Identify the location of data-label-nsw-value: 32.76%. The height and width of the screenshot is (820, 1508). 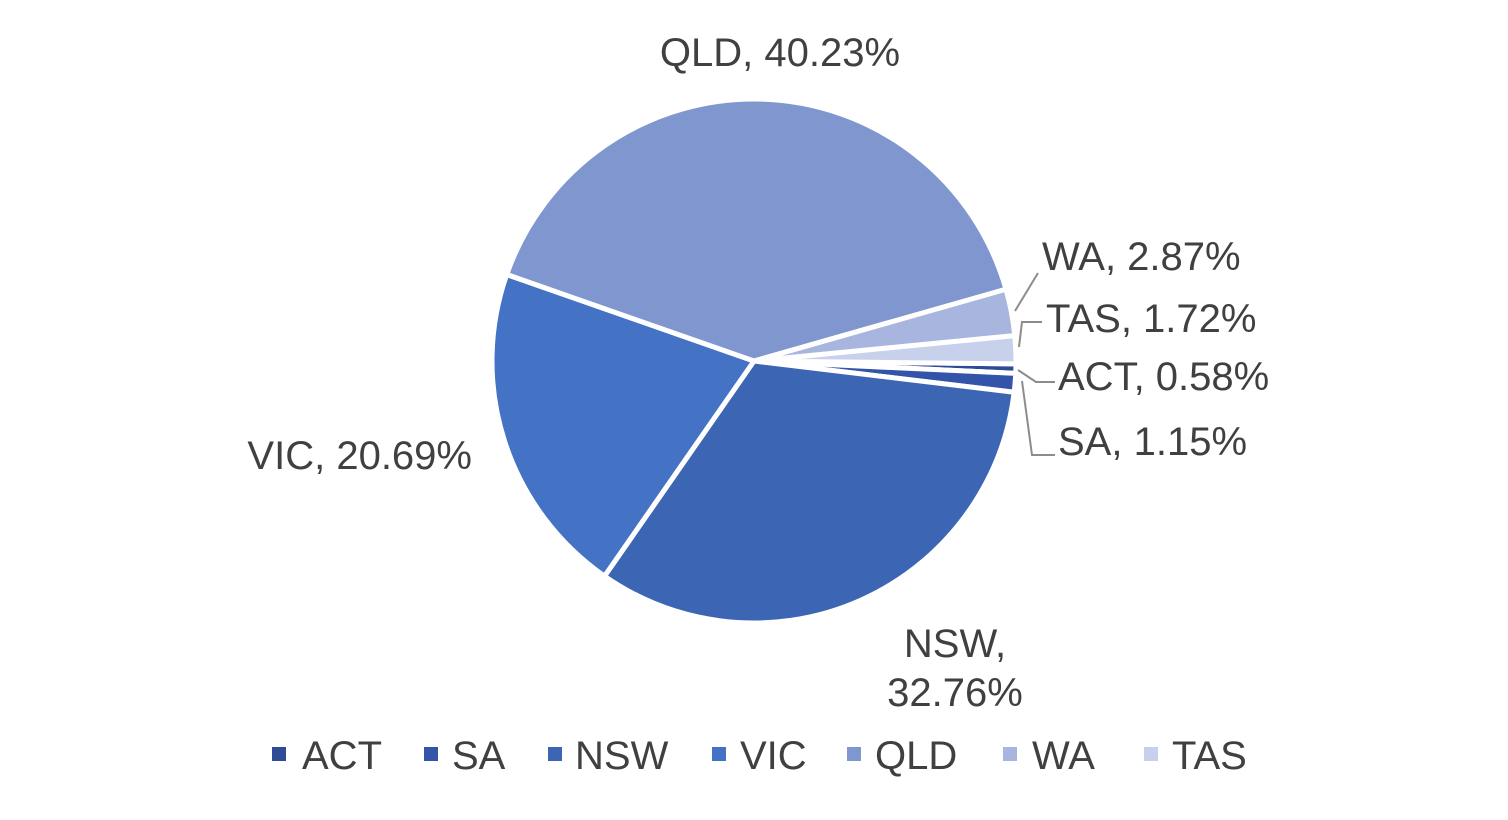
(955, 693).